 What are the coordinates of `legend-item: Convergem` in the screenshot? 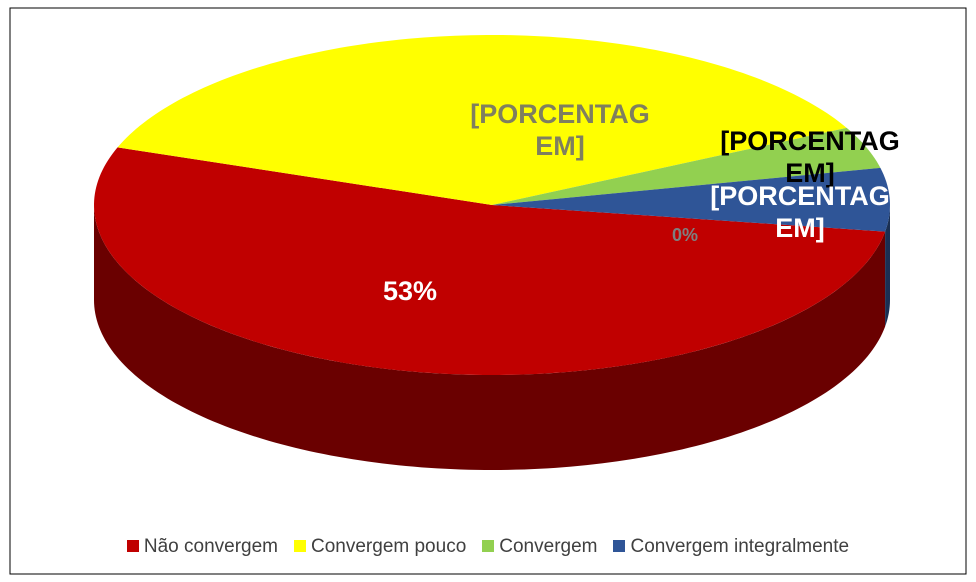 It's located at (539, 546).